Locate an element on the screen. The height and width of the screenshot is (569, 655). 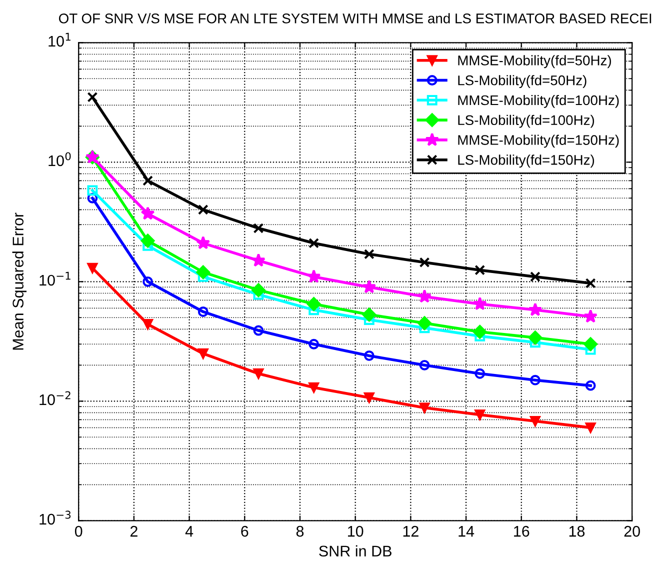
y-tick-label: 10$^{0}$ is located at coordinates (59, 159).